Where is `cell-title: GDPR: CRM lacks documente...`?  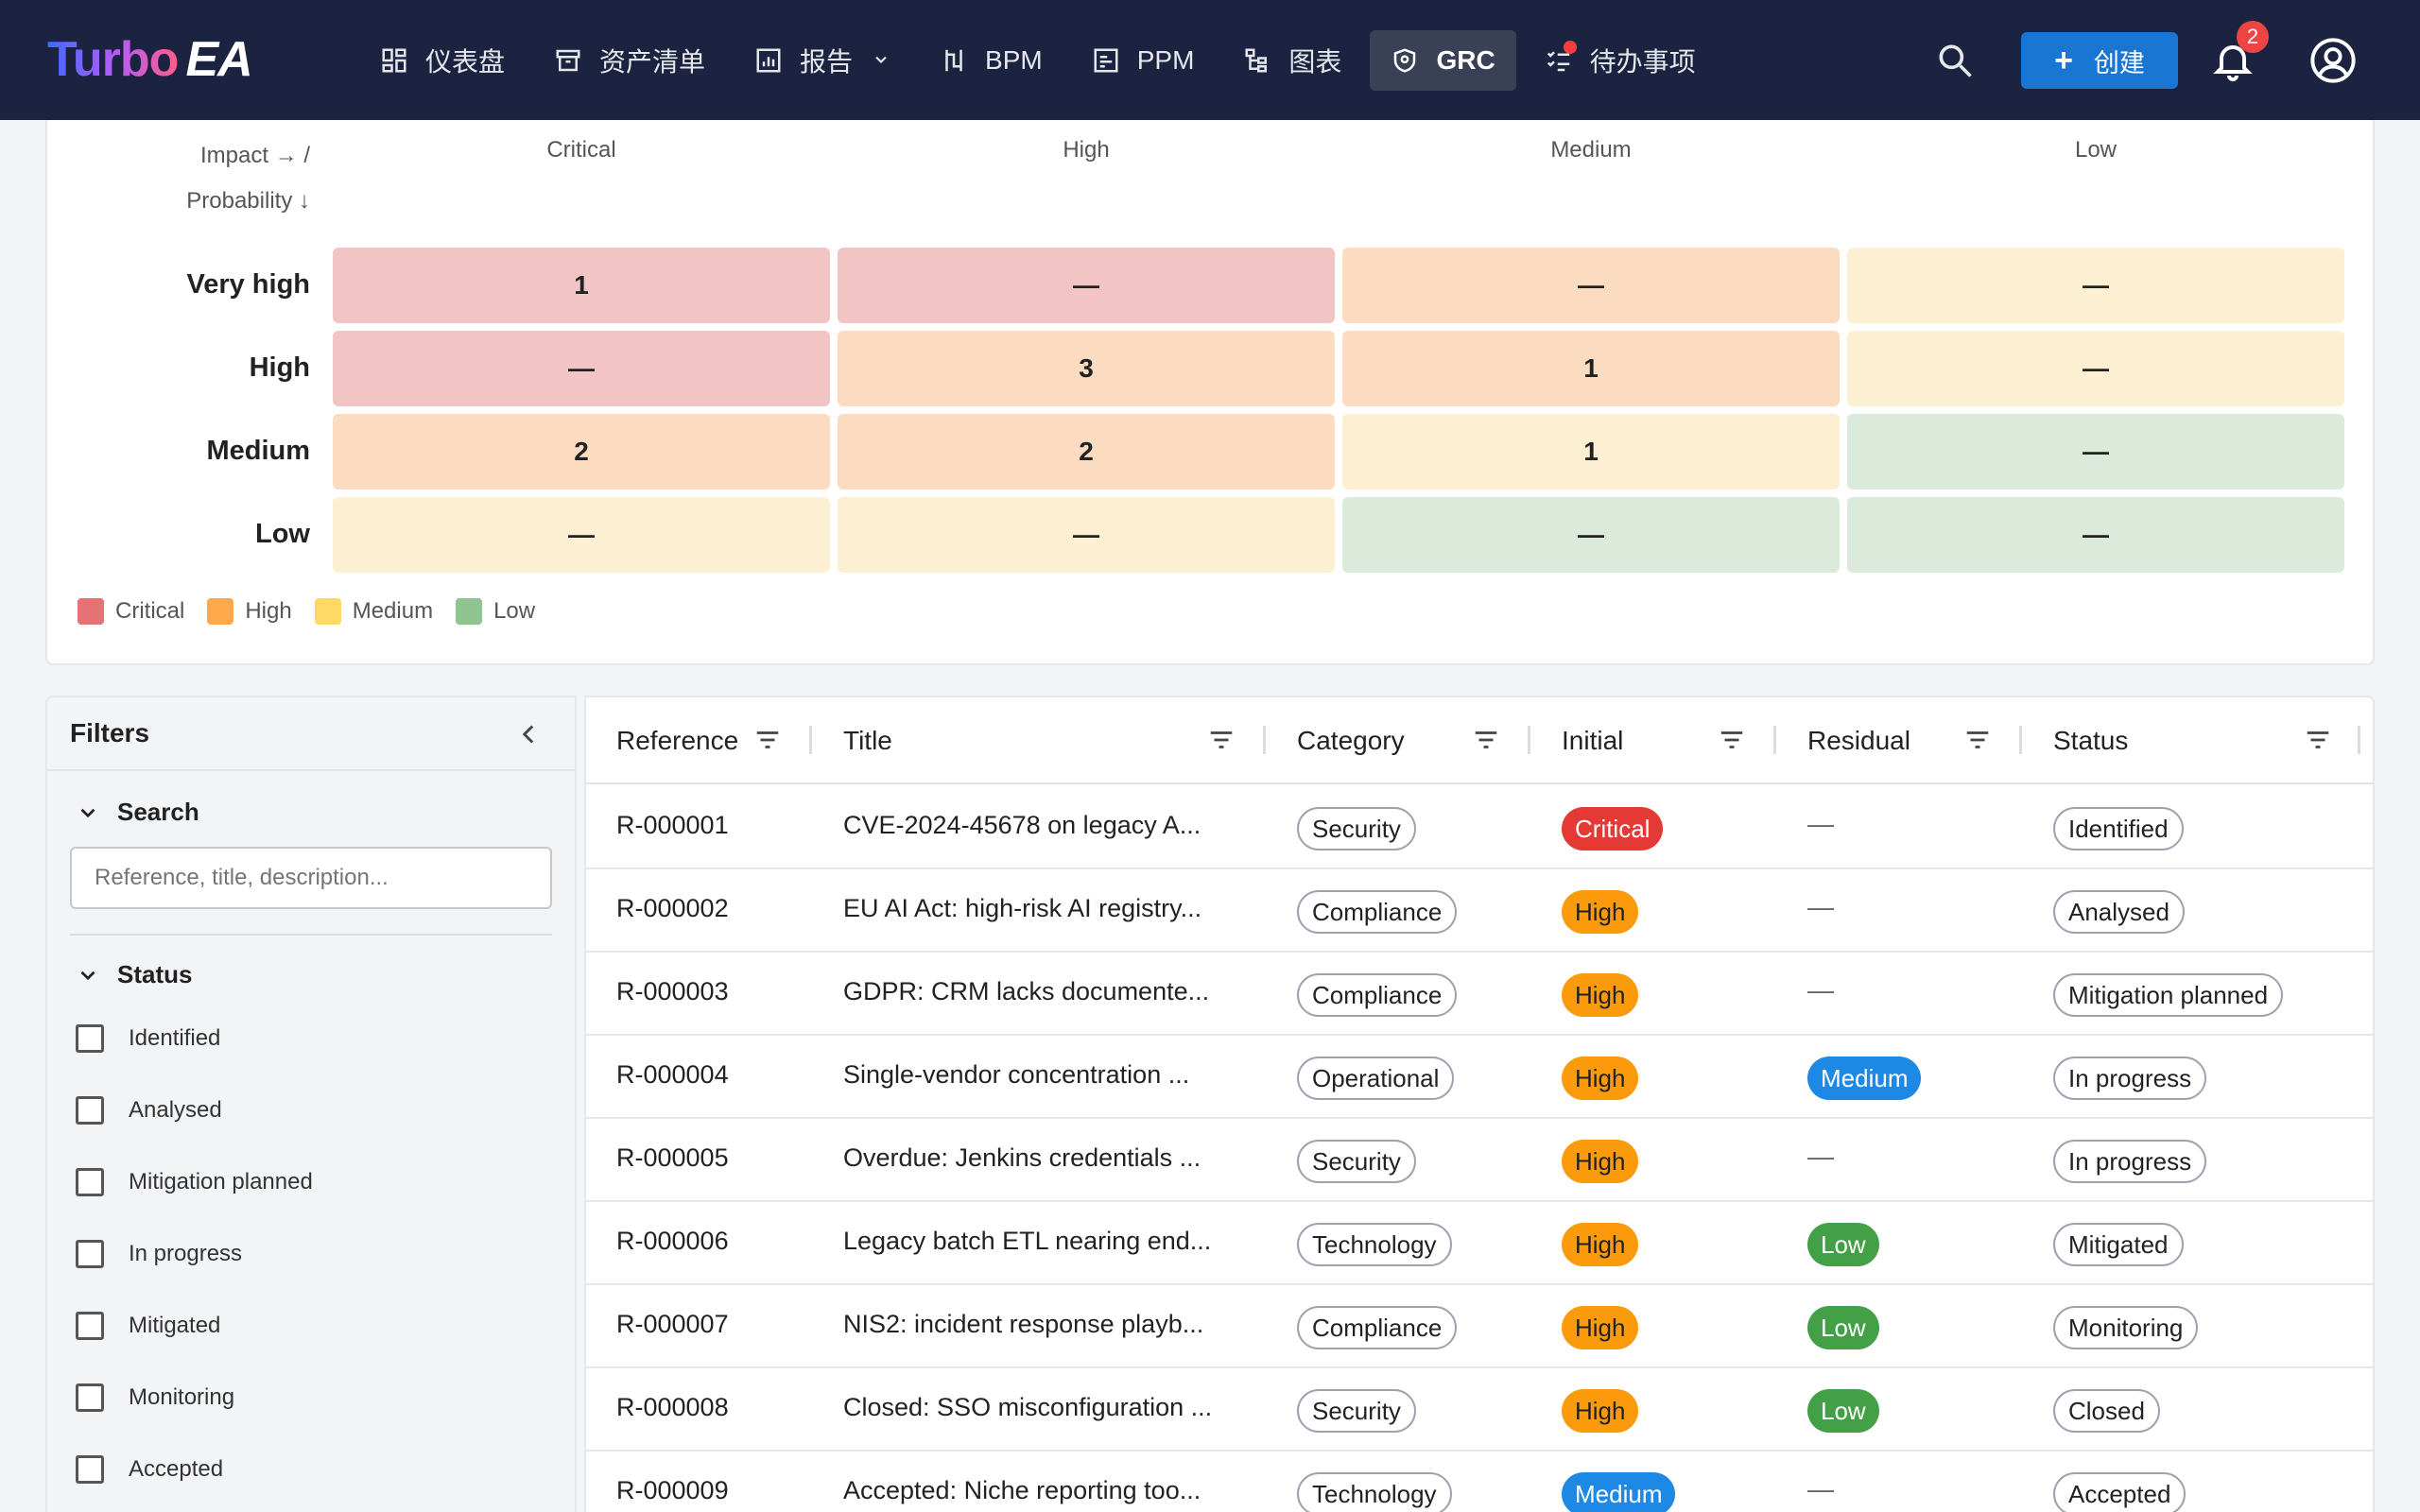 cell-title: GDPR: CRM lacks documente... is located at coordinates (1026, 991).